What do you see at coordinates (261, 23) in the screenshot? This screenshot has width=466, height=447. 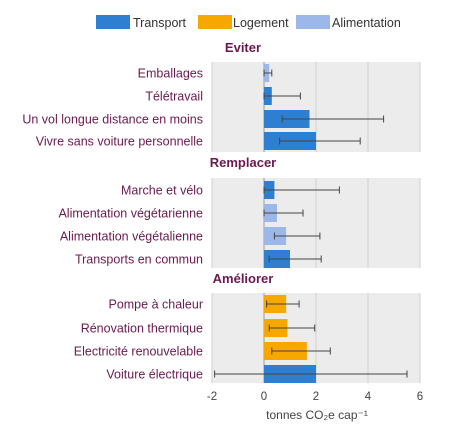 I see `legend-label: Logement` at bounding box center [261, 23].